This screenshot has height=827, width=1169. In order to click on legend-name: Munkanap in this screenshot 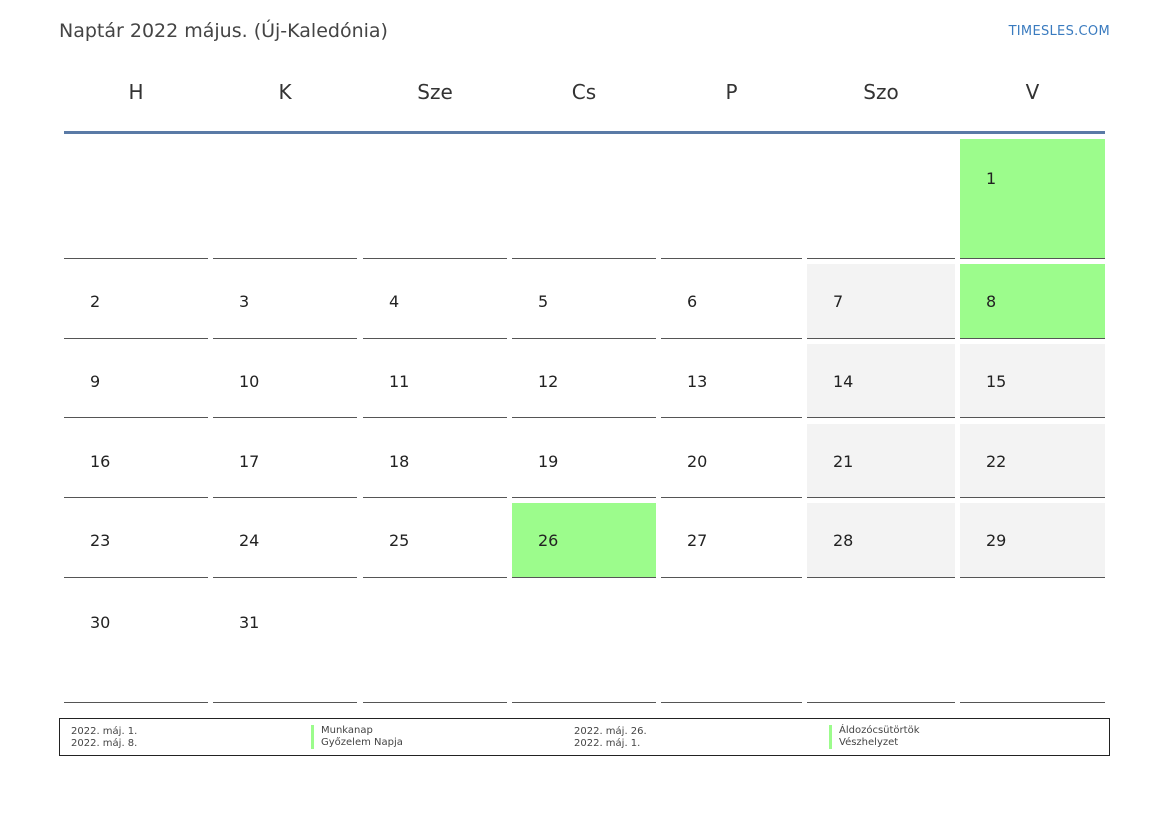, I will do `click(342, 731)`.